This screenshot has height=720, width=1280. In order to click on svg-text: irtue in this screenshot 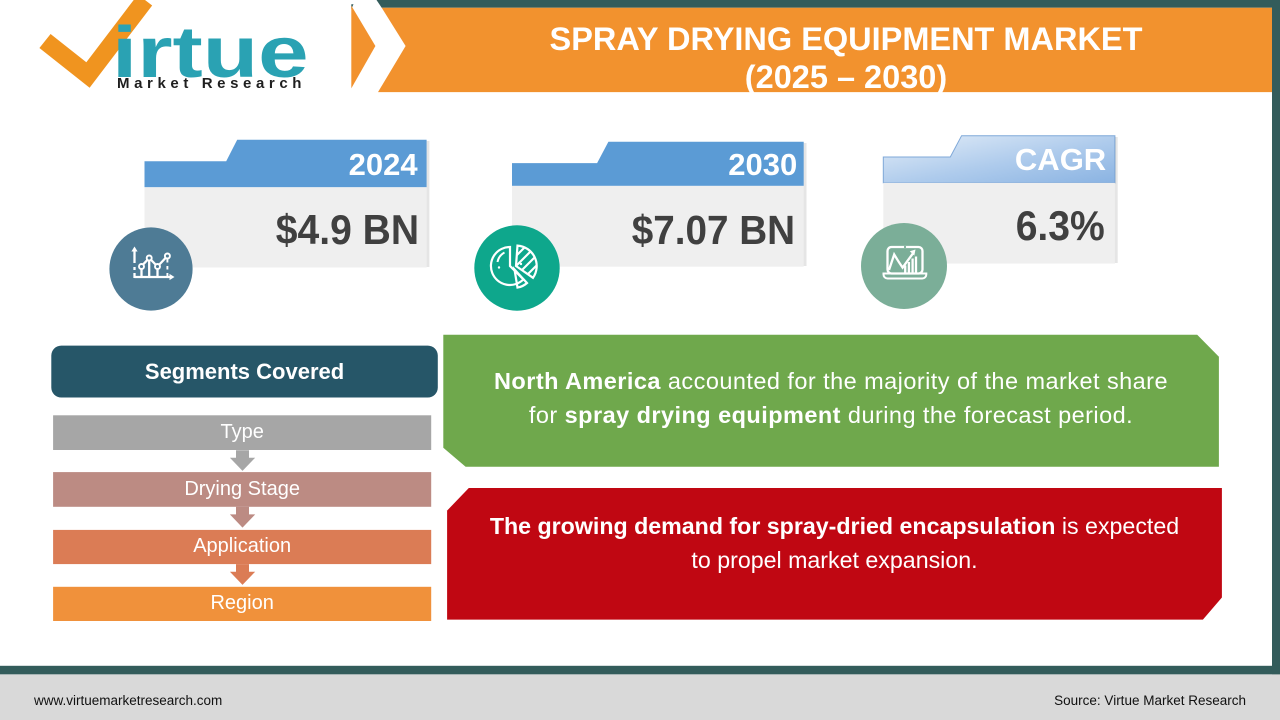, I will do `click(210, 53)`.